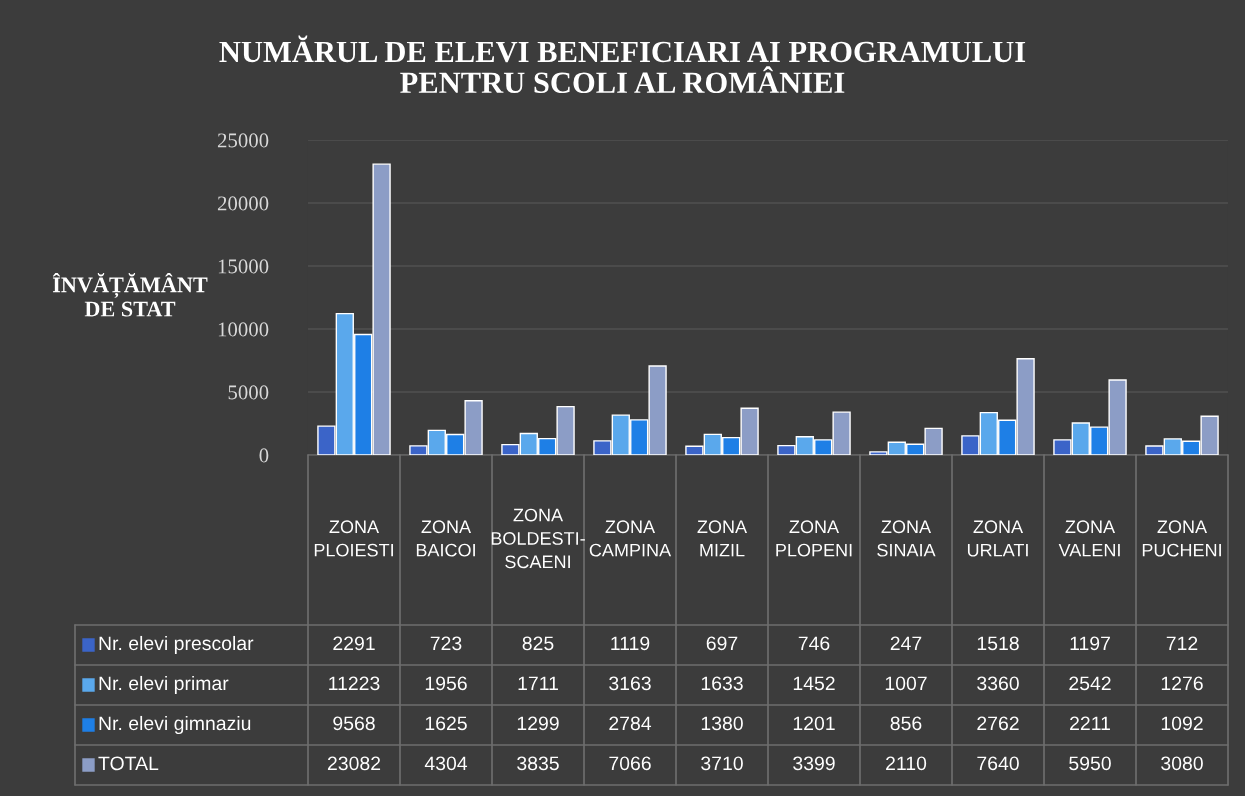 The image size is (1245, 796). What do you see at coordinates (446, 763) in the screenshot?
I see `data-label: 4304` at bounding box center [446, 763].